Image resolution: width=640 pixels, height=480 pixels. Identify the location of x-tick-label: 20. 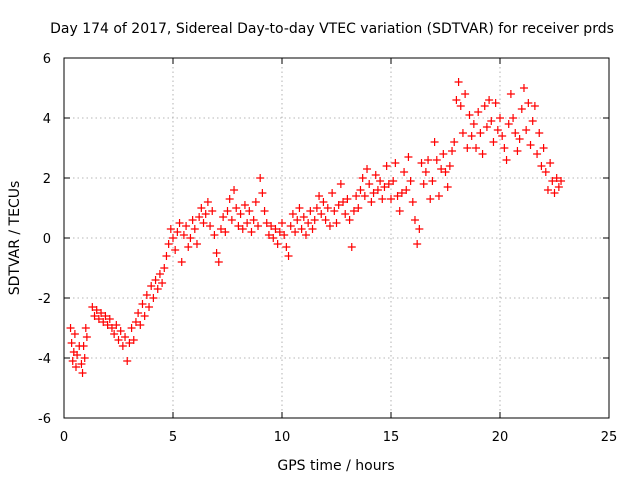
(500, 437).